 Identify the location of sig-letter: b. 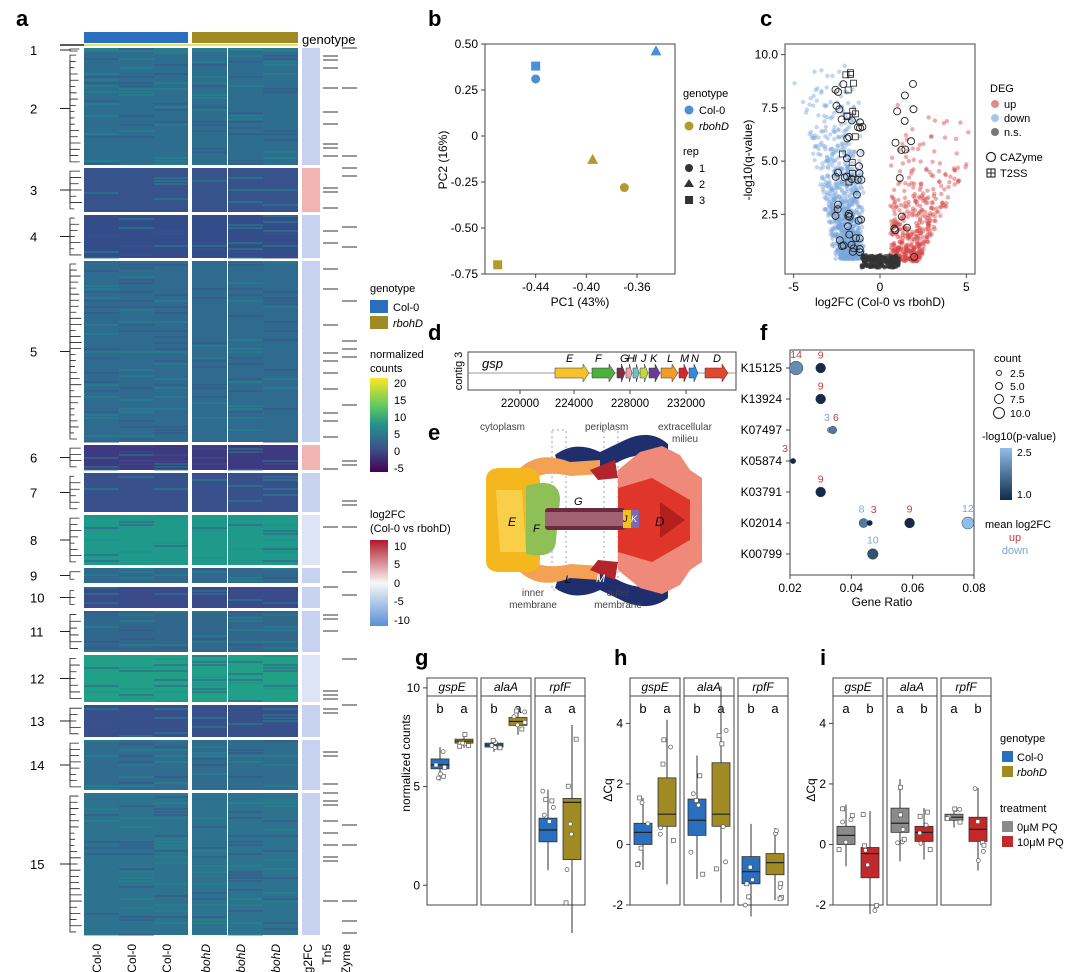
(923, 708).